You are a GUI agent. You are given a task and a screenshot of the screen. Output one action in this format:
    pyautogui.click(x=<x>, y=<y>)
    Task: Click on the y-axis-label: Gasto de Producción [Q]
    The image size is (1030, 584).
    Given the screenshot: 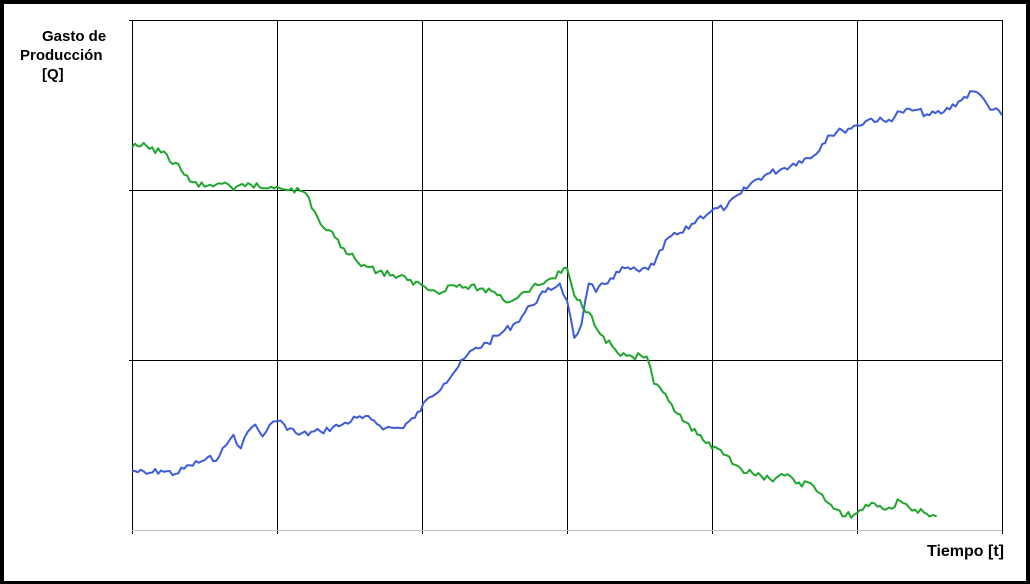 What is the action you would take?
    pyautogui.click(x=75, y=55)
    